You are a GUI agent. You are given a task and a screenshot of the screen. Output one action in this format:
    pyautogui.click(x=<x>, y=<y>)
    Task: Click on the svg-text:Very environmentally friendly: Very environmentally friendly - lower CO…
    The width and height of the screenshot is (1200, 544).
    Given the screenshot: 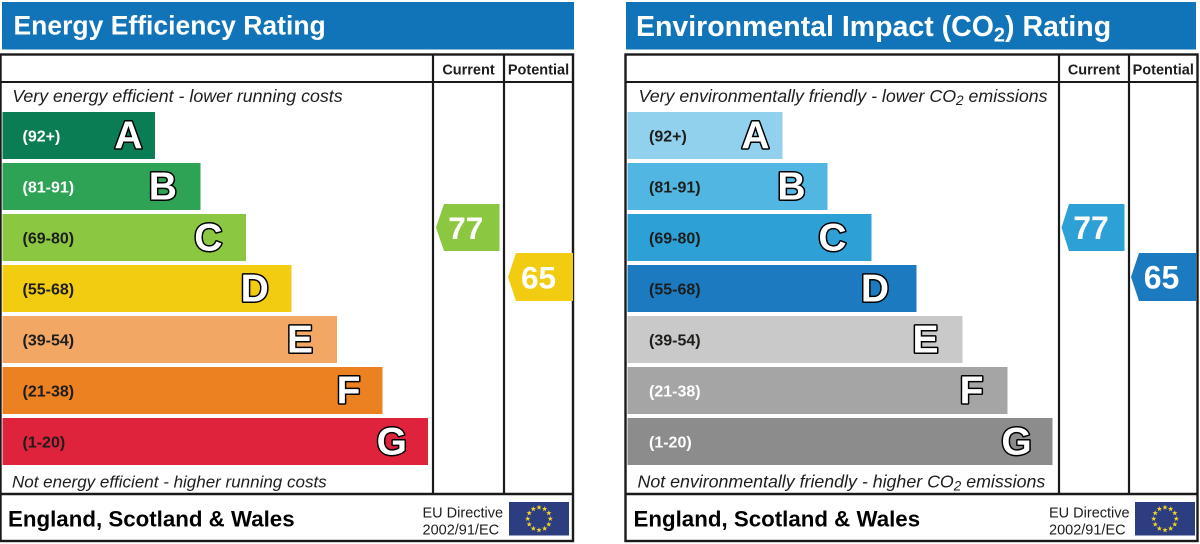 What is the action you would take?
    pyautogui.click(x=843, y=97)
    